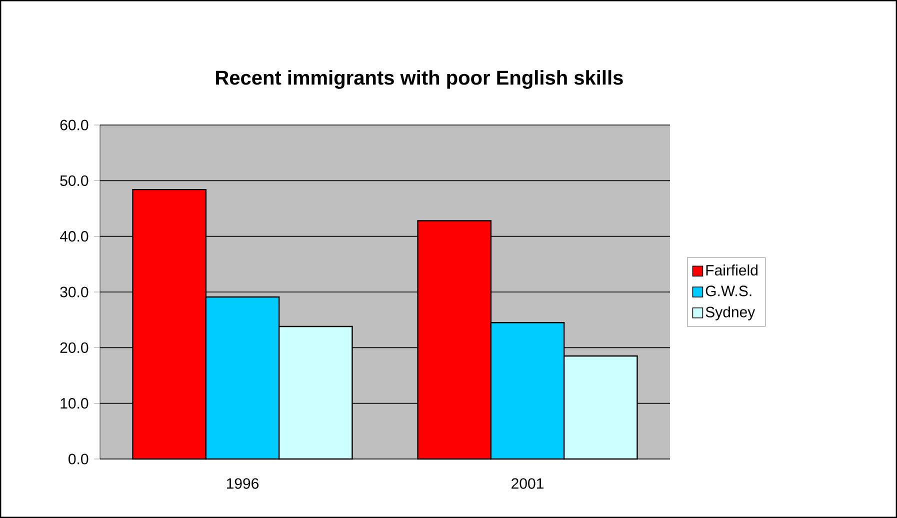  What do you see at coordinates (729, 291) in the screenshot?
I see `legend-label: G.W.S.` at bounding box center [729, 291].